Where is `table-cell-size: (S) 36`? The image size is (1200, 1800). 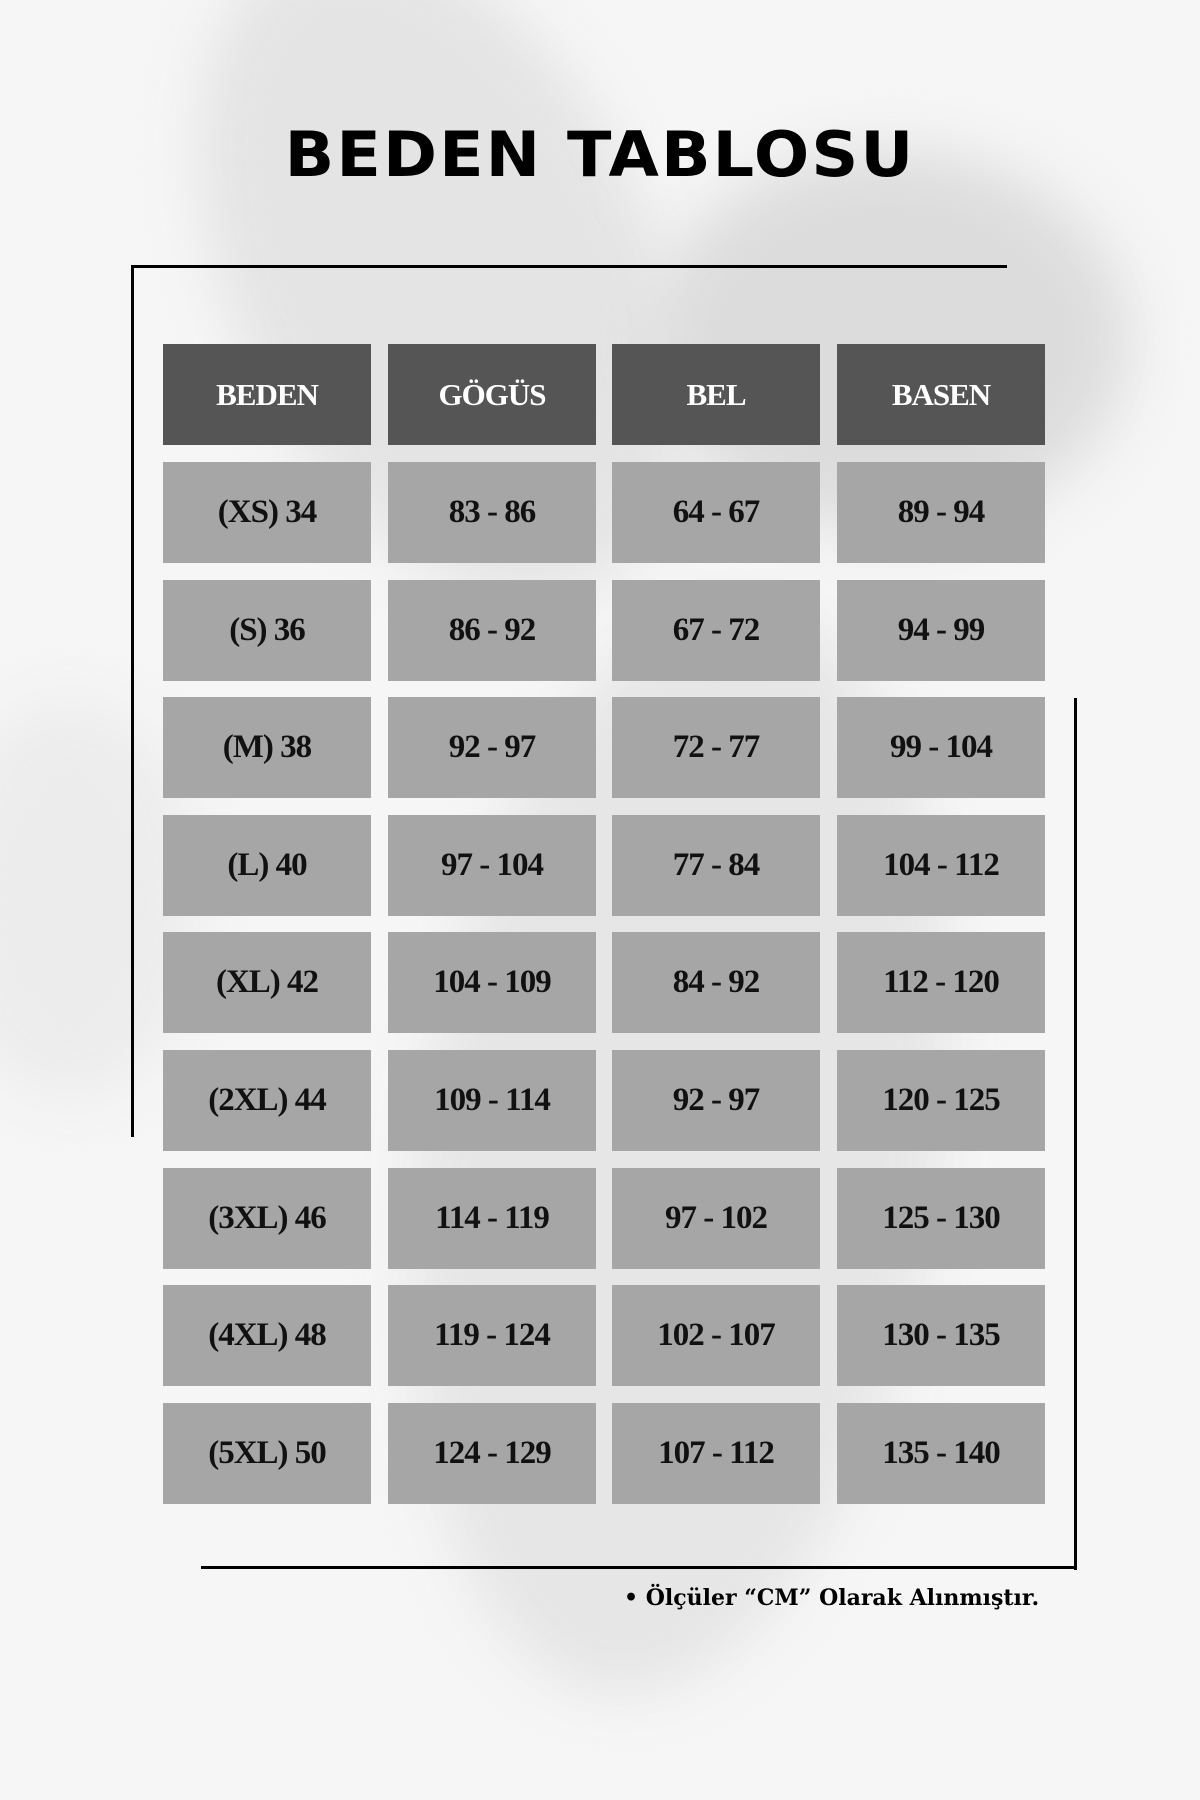
table-cell-size: (S) 36 is located at coordinates (267, 630).